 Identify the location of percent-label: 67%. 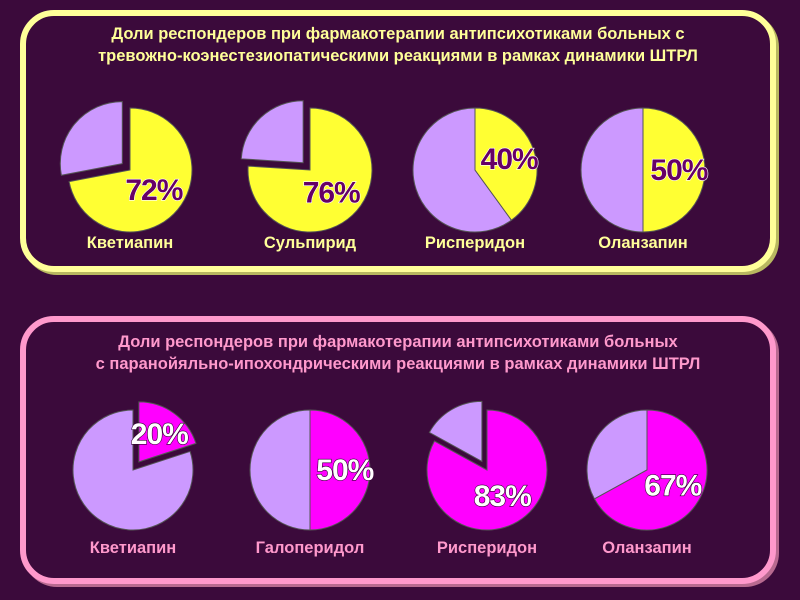
(672, 485).